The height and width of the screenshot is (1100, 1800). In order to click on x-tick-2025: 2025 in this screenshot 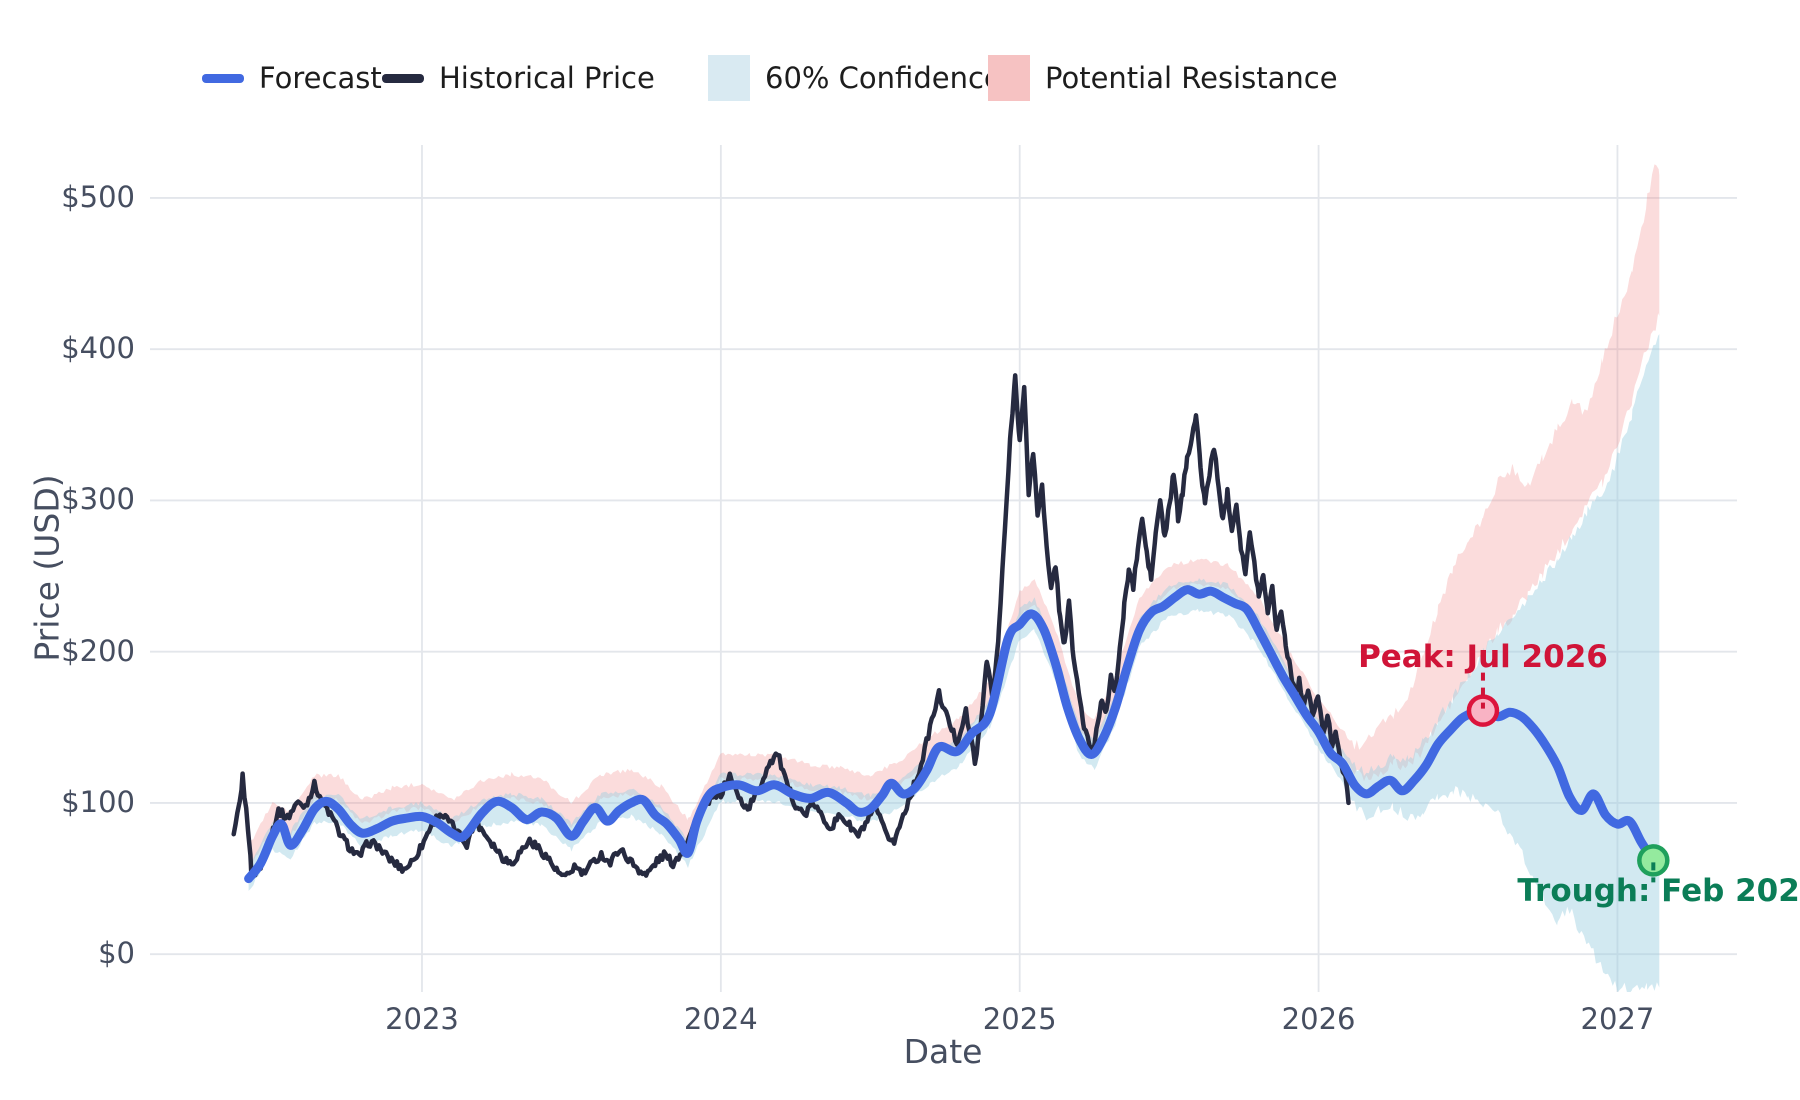, I will do `click(1019, 1019)`.